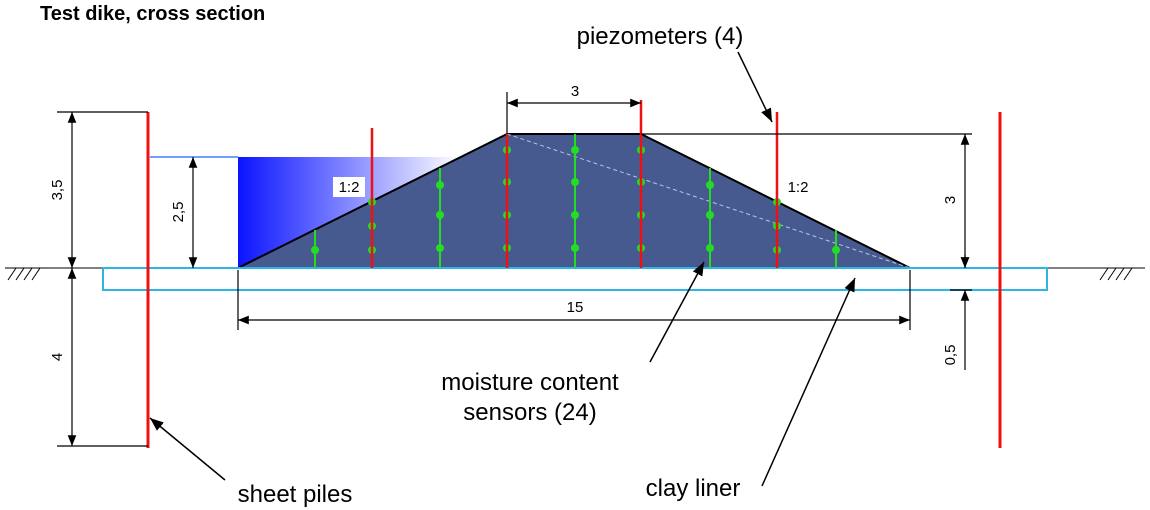 The image size is (1150, 510). I want to click on ground, so click(575, 274).